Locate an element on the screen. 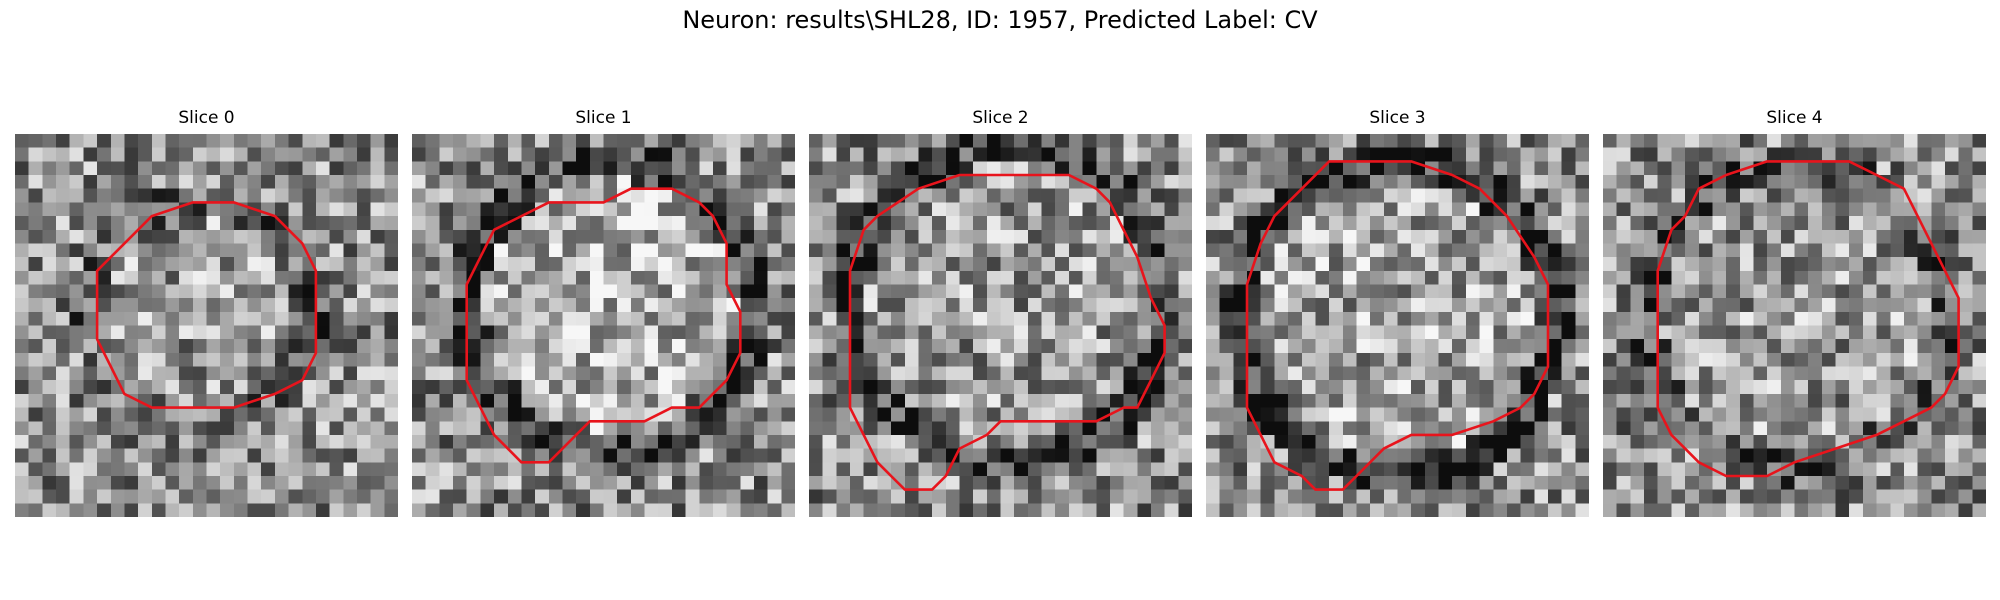  slice-panel-3: Slice 3 is located at coordinates (1397, 313).